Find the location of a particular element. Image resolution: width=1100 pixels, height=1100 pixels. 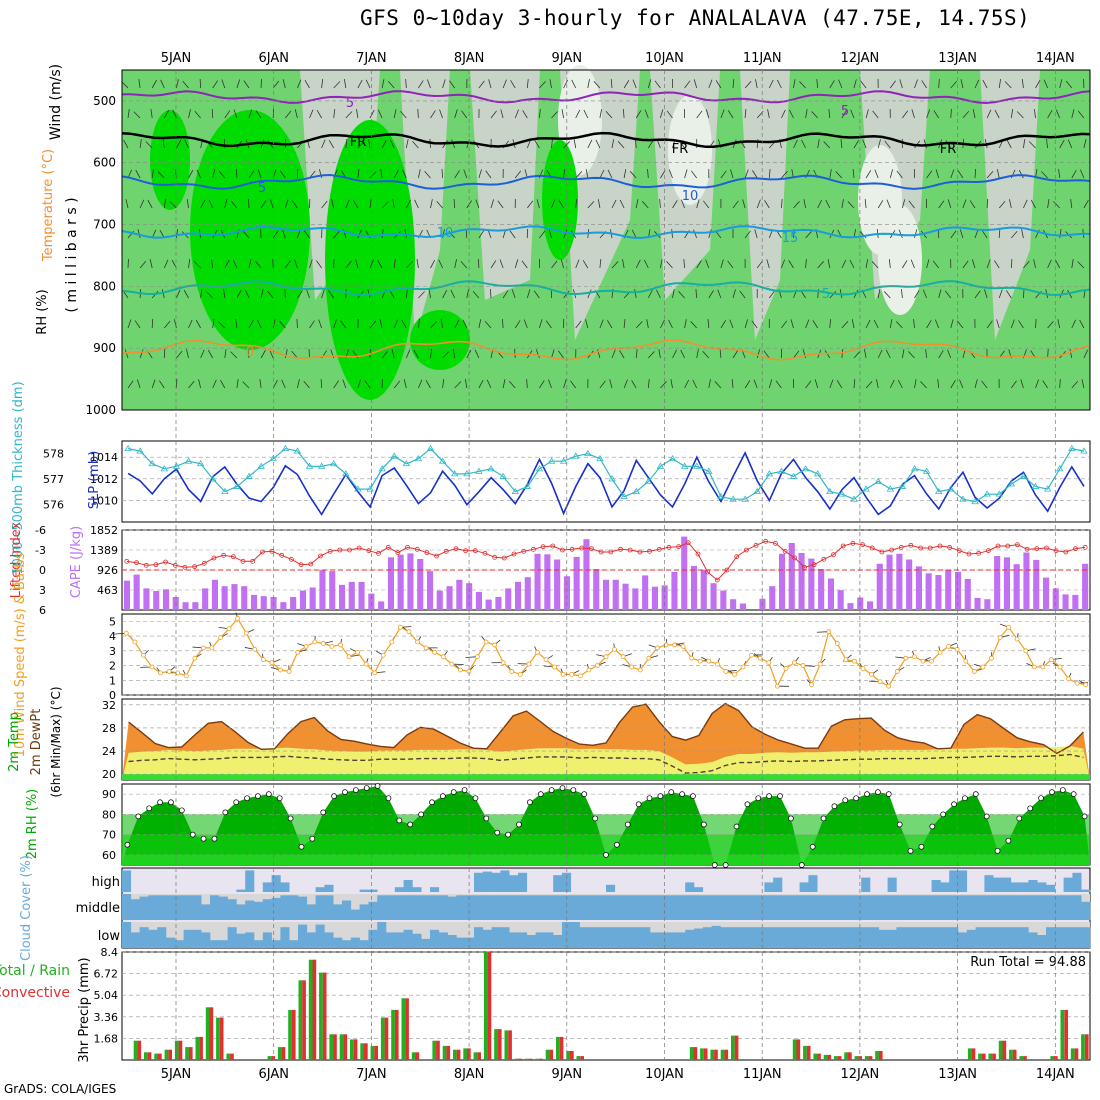

lifted-index-point is located at coordinates (872, 548).